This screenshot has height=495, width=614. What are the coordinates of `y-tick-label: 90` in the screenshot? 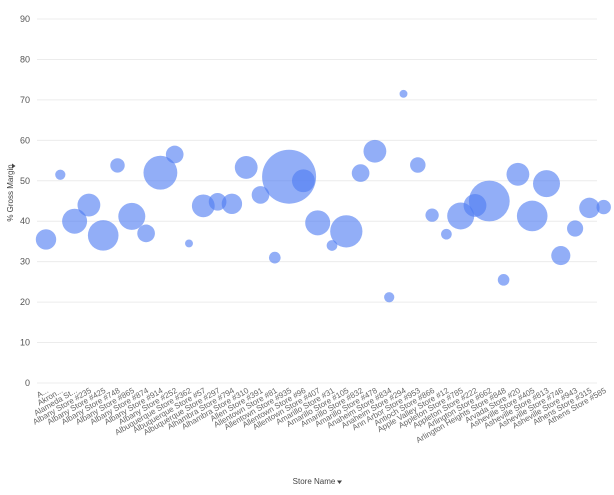 It's located at (25, 19).